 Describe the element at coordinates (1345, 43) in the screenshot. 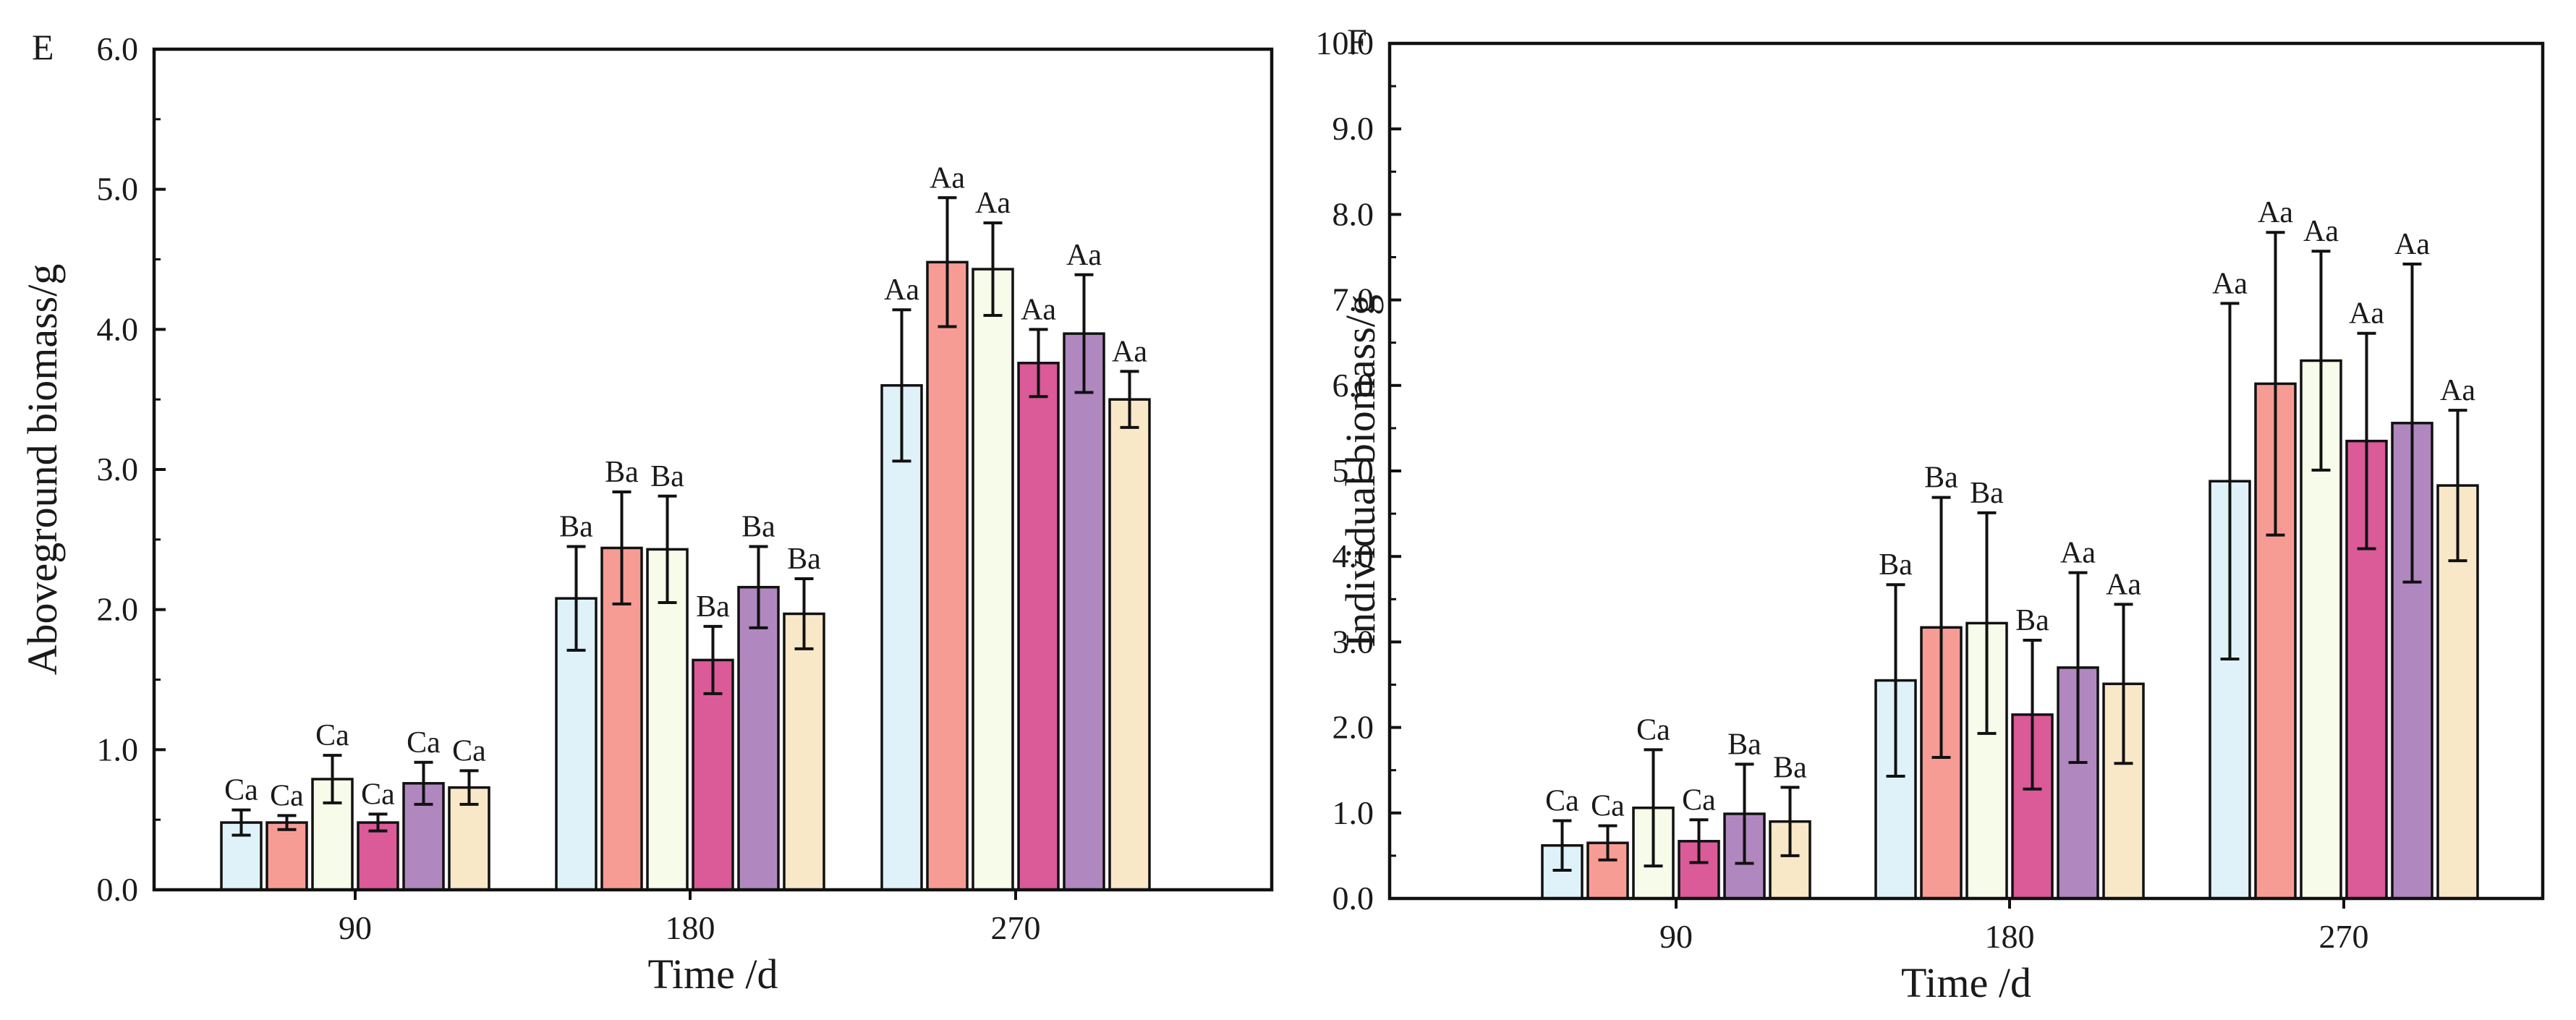

I see `y-tick-label: 10.0` at that location.